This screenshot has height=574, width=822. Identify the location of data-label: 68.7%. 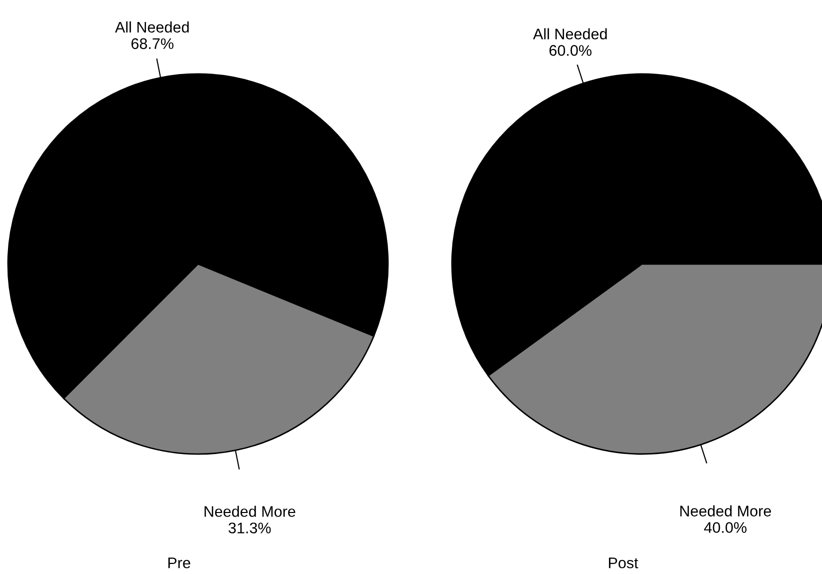
(152, 44).